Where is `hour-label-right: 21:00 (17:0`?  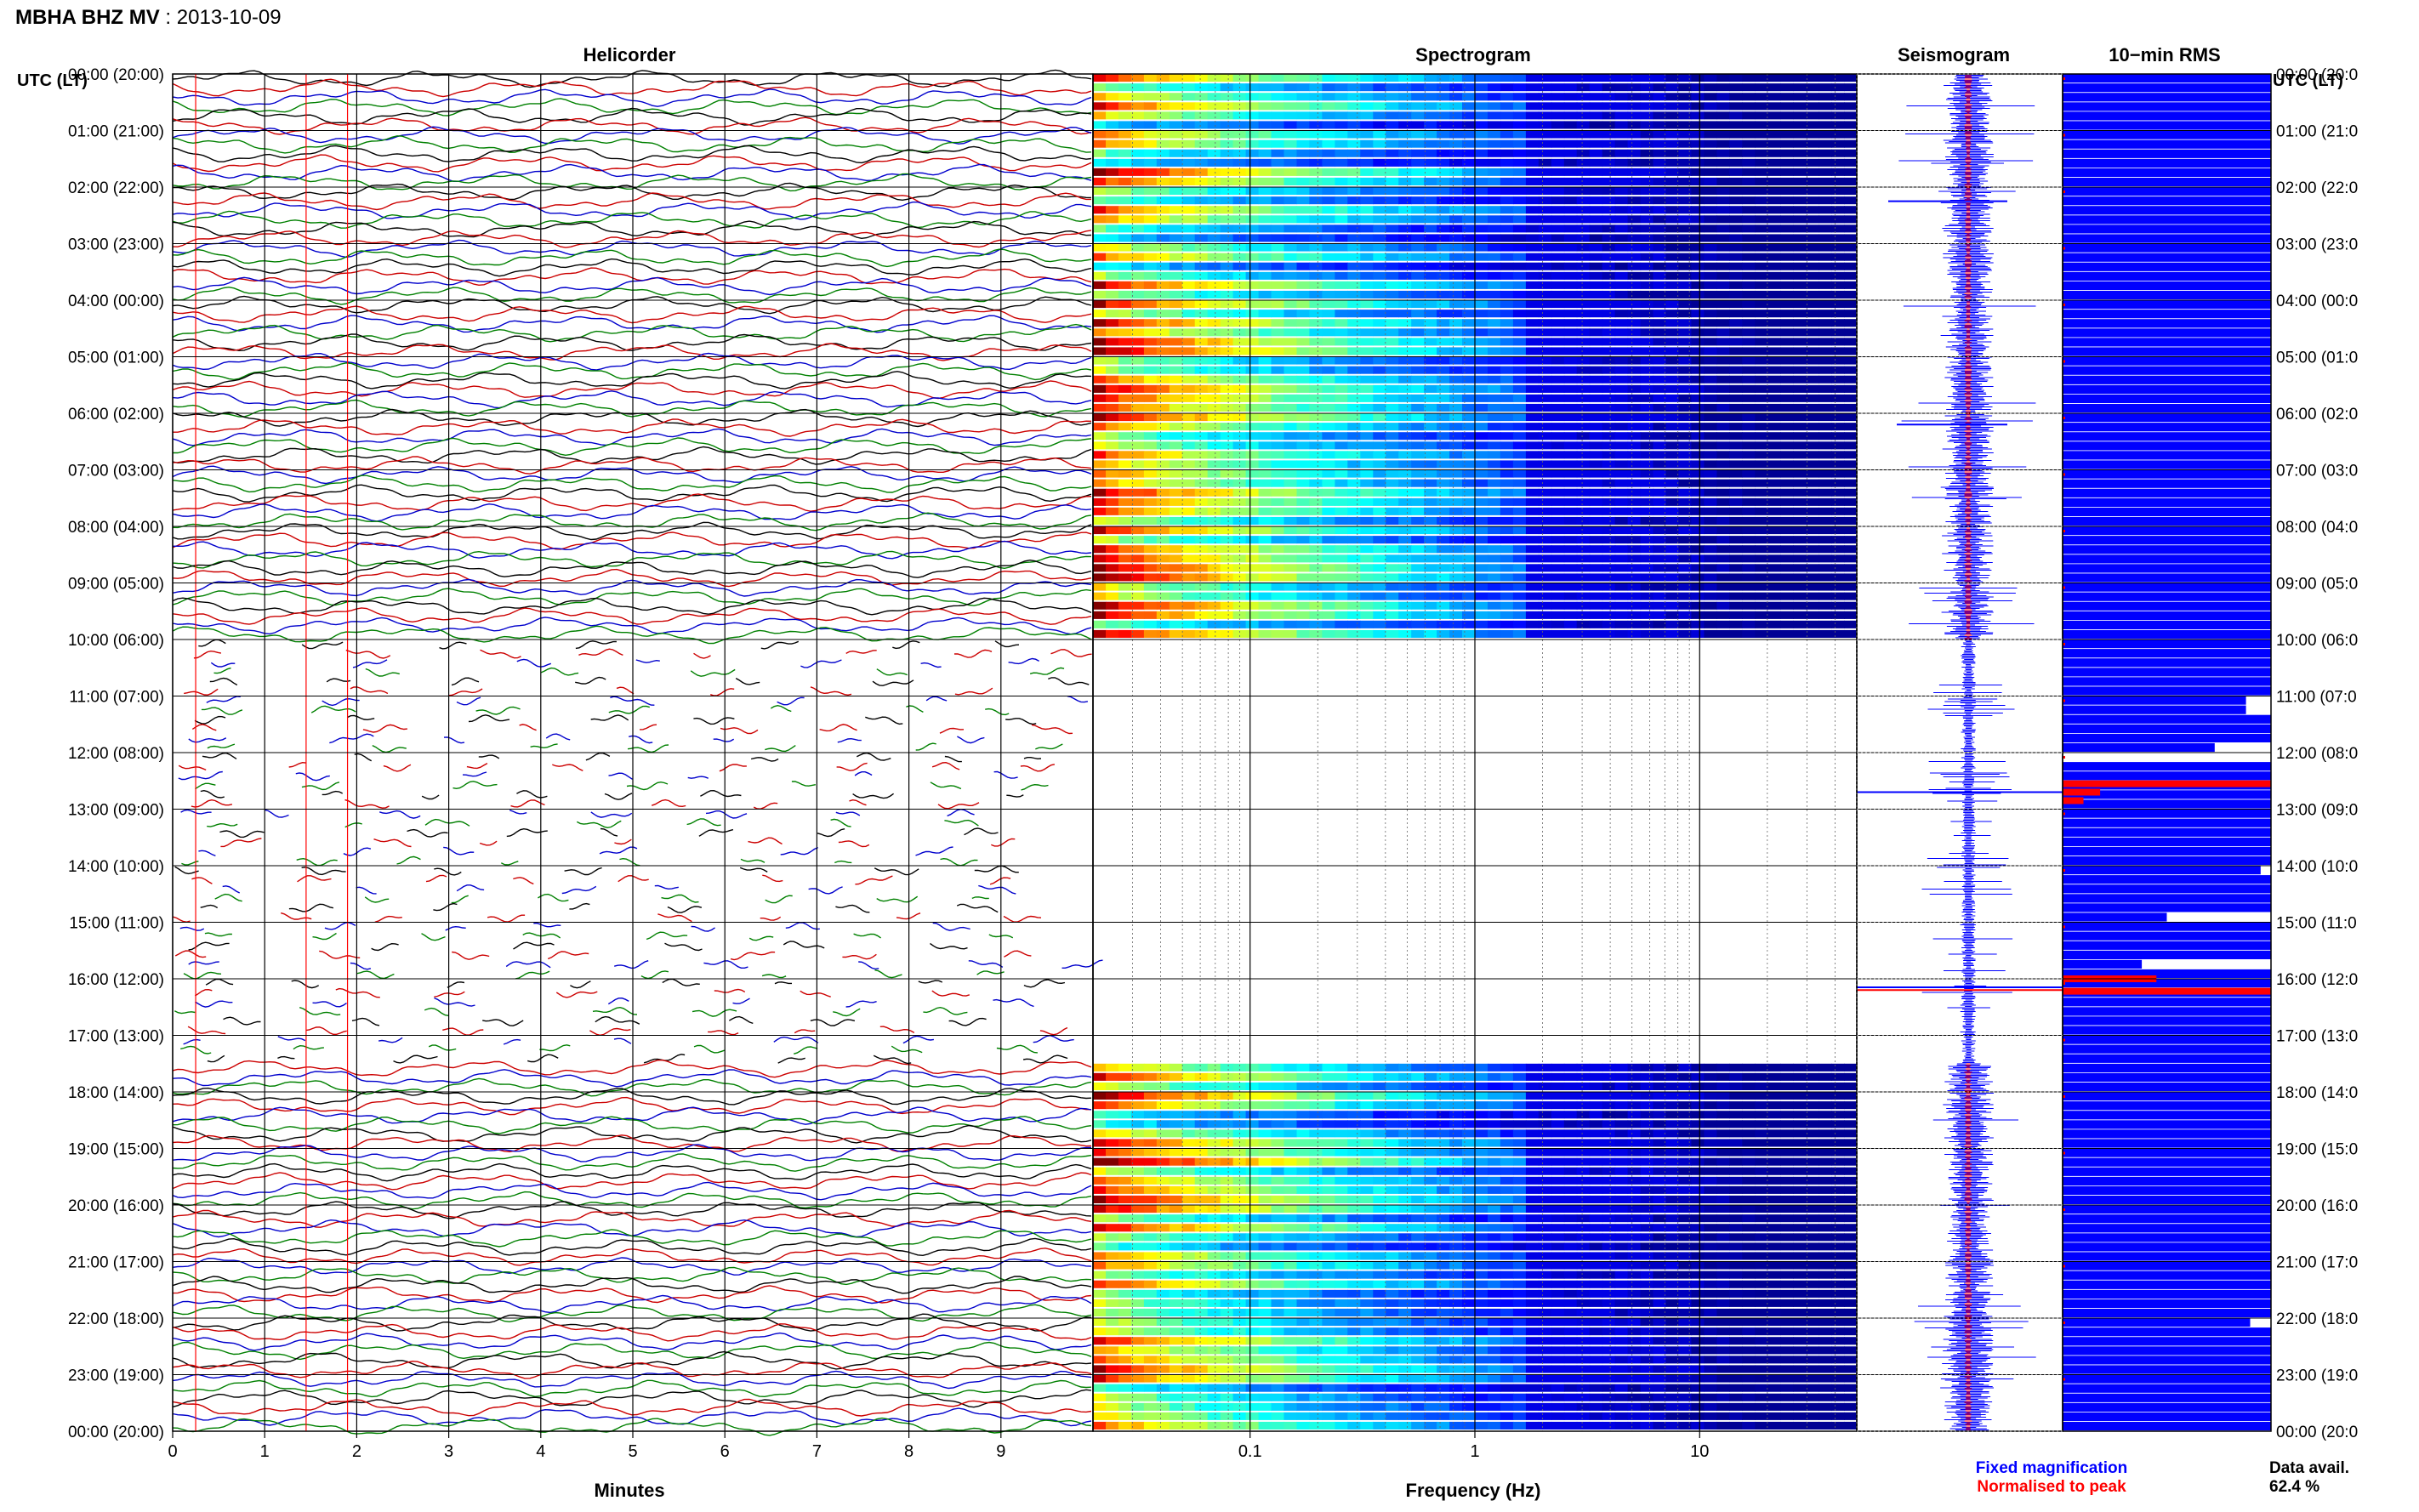
hour-label-right: 21:00 (17:0 is located at coordinates (2317, 1263).